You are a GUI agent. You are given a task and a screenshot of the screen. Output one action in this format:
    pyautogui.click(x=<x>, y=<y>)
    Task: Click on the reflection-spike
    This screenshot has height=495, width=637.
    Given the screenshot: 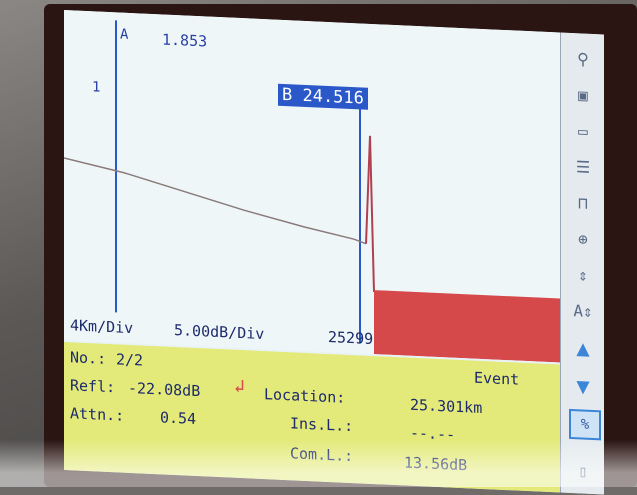 What is the action you would take?
    pyautogui.click(x=368, y=189)
    